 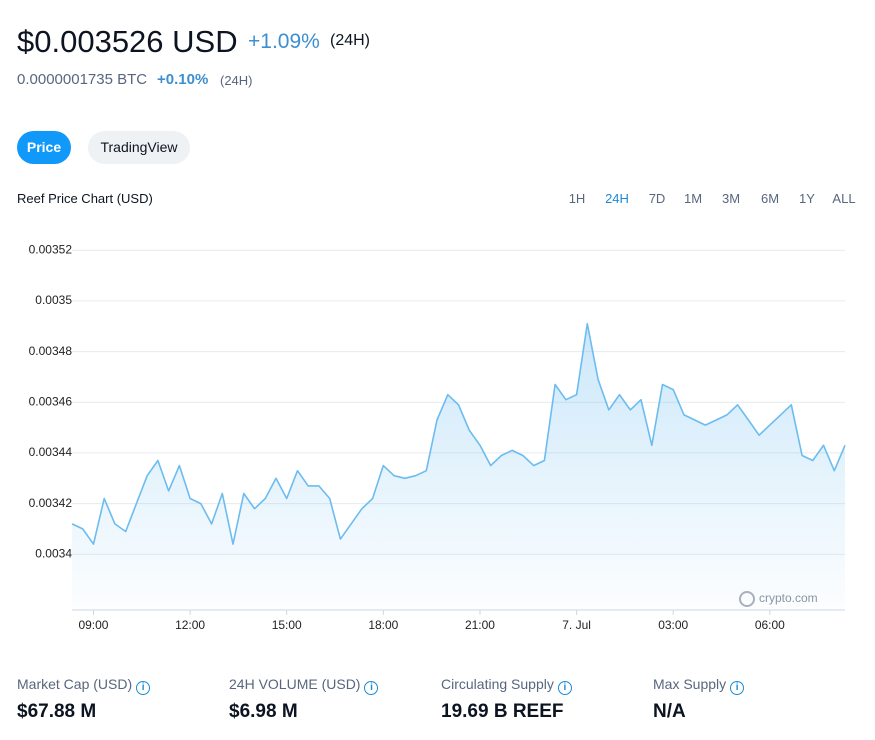 I want to click on stat-value: $6.98 M, so click(x=263, y=711).